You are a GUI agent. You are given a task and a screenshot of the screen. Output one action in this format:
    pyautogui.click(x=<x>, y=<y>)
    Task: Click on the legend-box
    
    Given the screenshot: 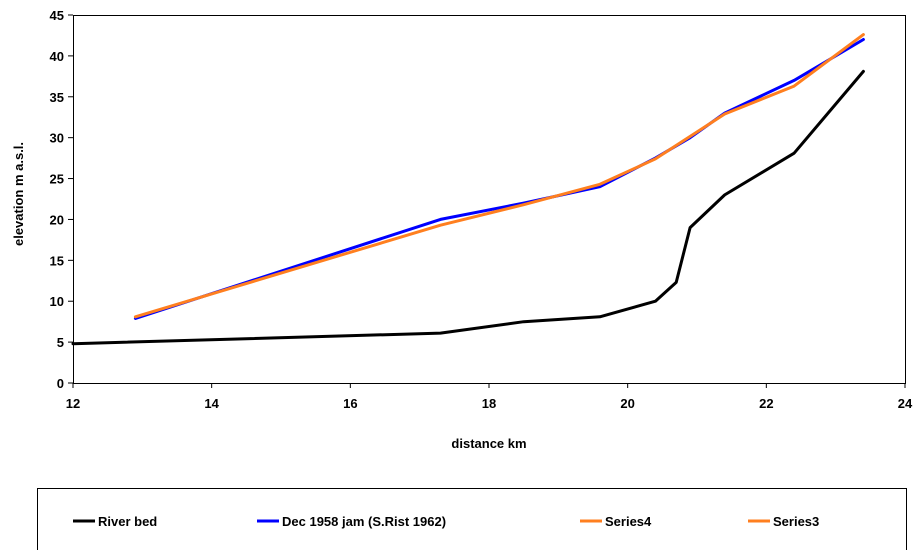 What is the action you would take?
    pyautogui.click(x=472, y=519)
    